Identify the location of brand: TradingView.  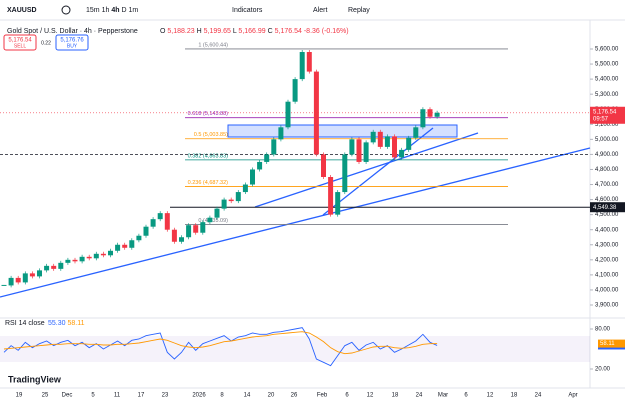
(35, 379).